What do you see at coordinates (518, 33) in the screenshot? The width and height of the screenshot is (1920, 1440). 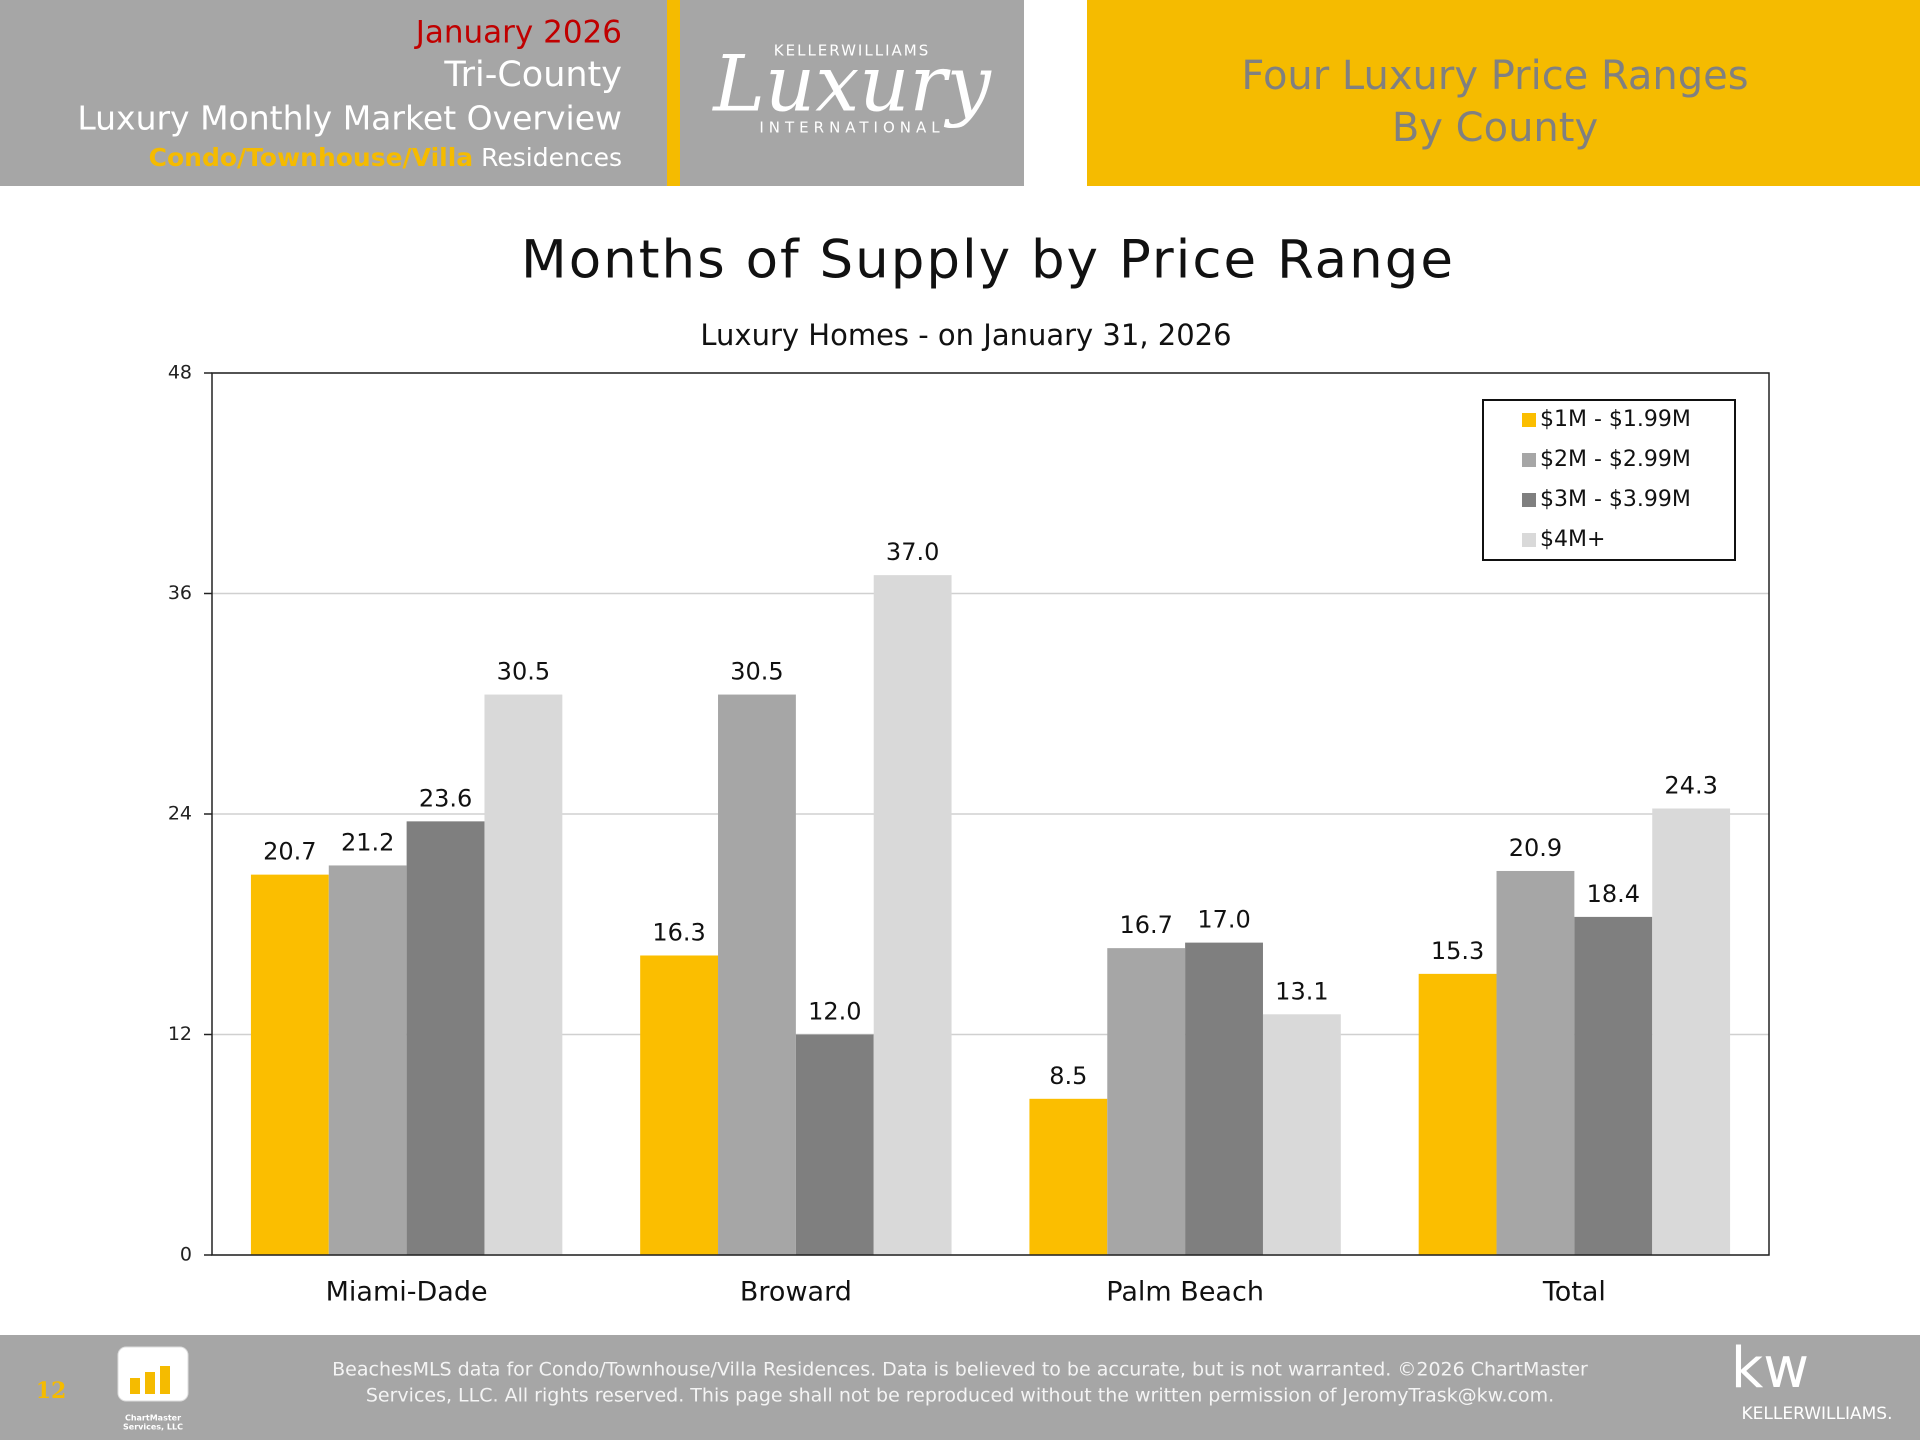 I see `report-date: January 2026` at bounding box center [518, 33].